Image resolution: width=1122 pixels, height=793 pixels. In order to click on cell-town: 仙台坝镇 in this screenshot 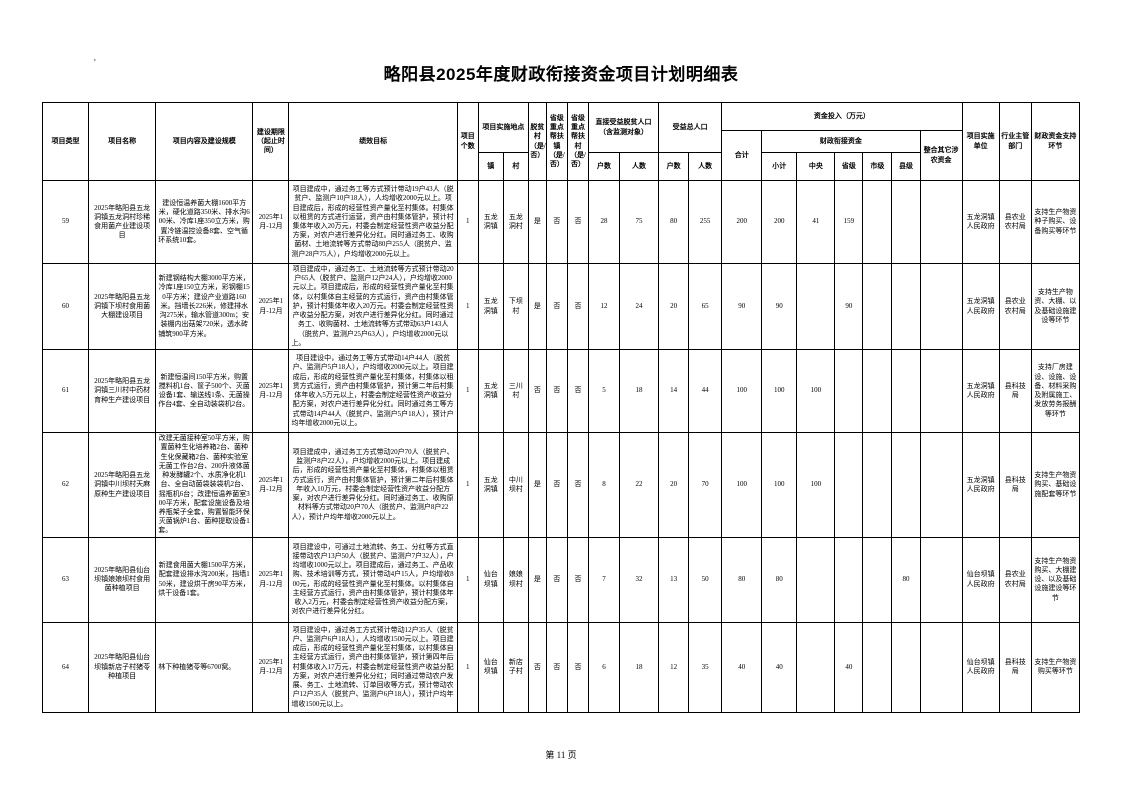, I will do `click(490, 667)`.